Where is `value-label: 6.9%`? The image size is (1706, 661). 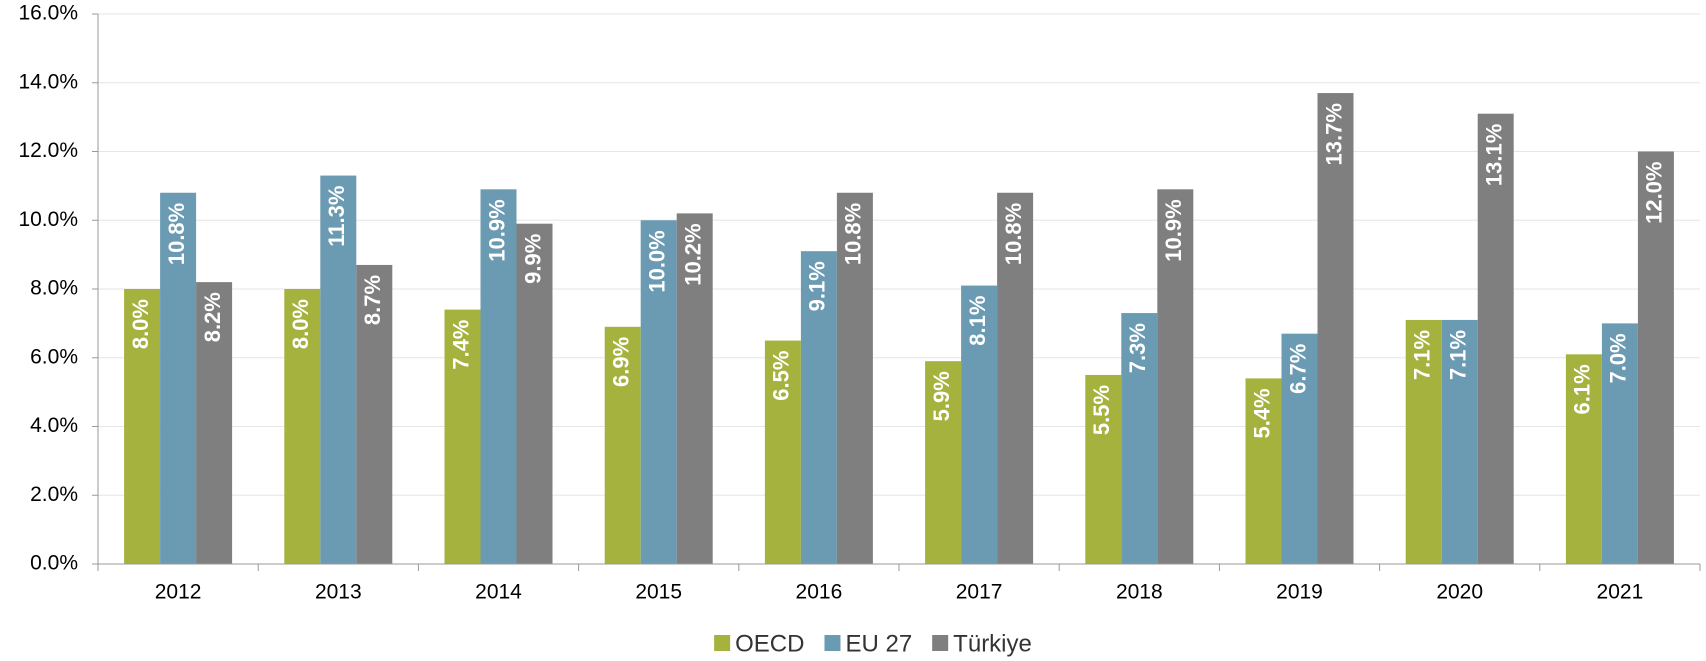 value-label: 6.9% is located at coordinates (621, 362).